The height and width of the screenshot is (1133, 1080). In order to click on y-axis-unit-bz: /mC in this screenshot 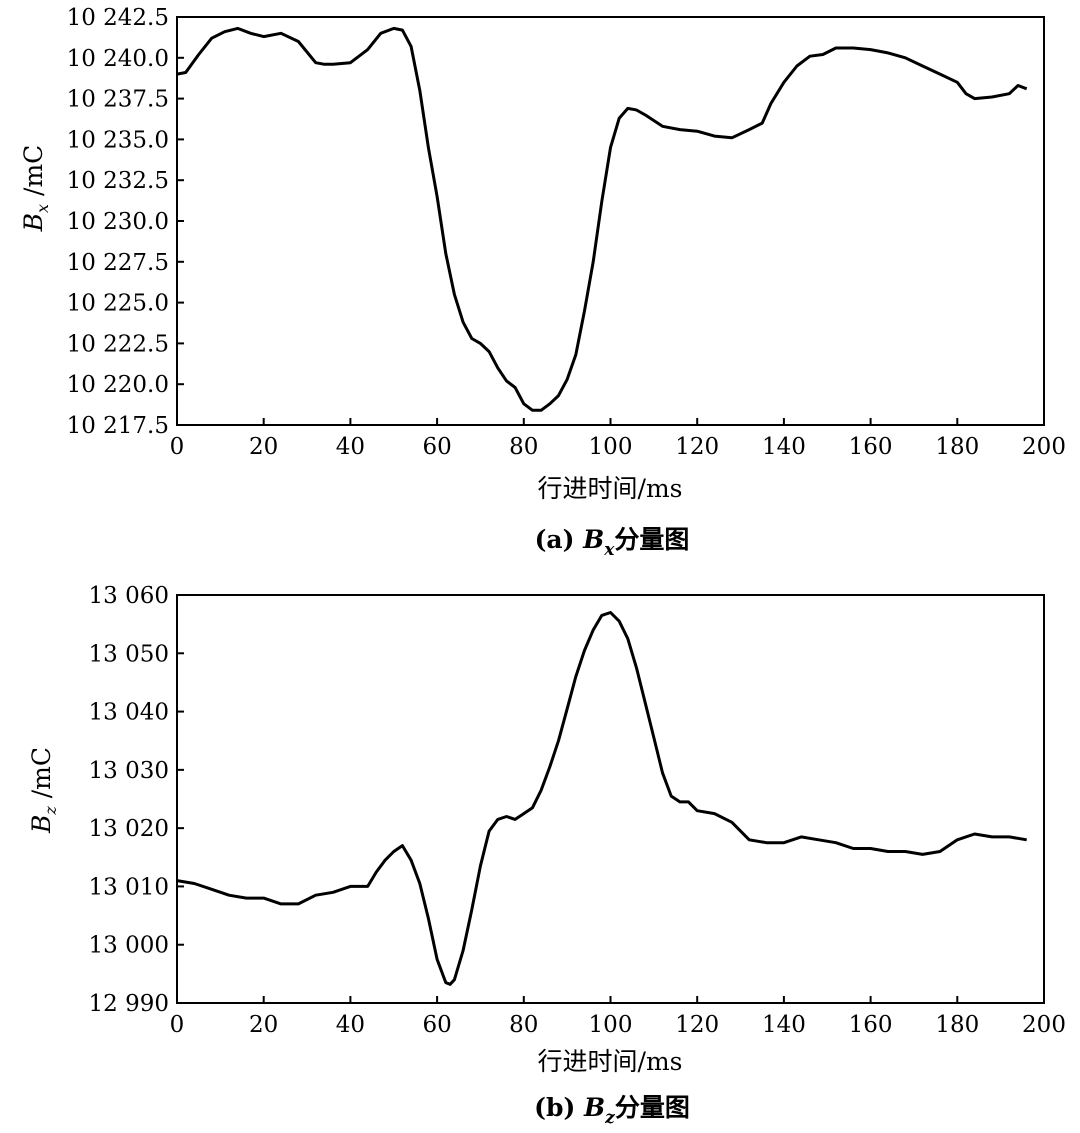, I will do `click(41, 776)`.